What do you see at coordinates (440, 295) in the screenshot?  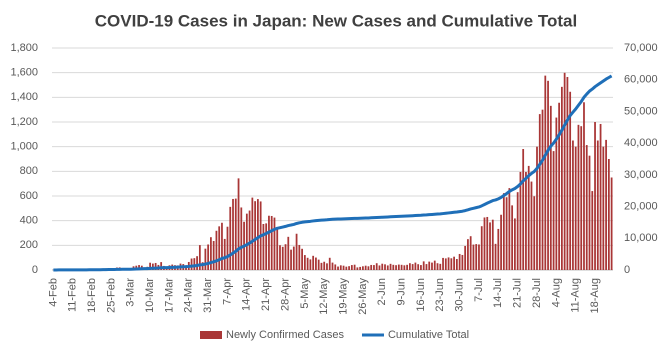 I see `x-tick-label: 23-Jun` at bounding box center [440, 295].